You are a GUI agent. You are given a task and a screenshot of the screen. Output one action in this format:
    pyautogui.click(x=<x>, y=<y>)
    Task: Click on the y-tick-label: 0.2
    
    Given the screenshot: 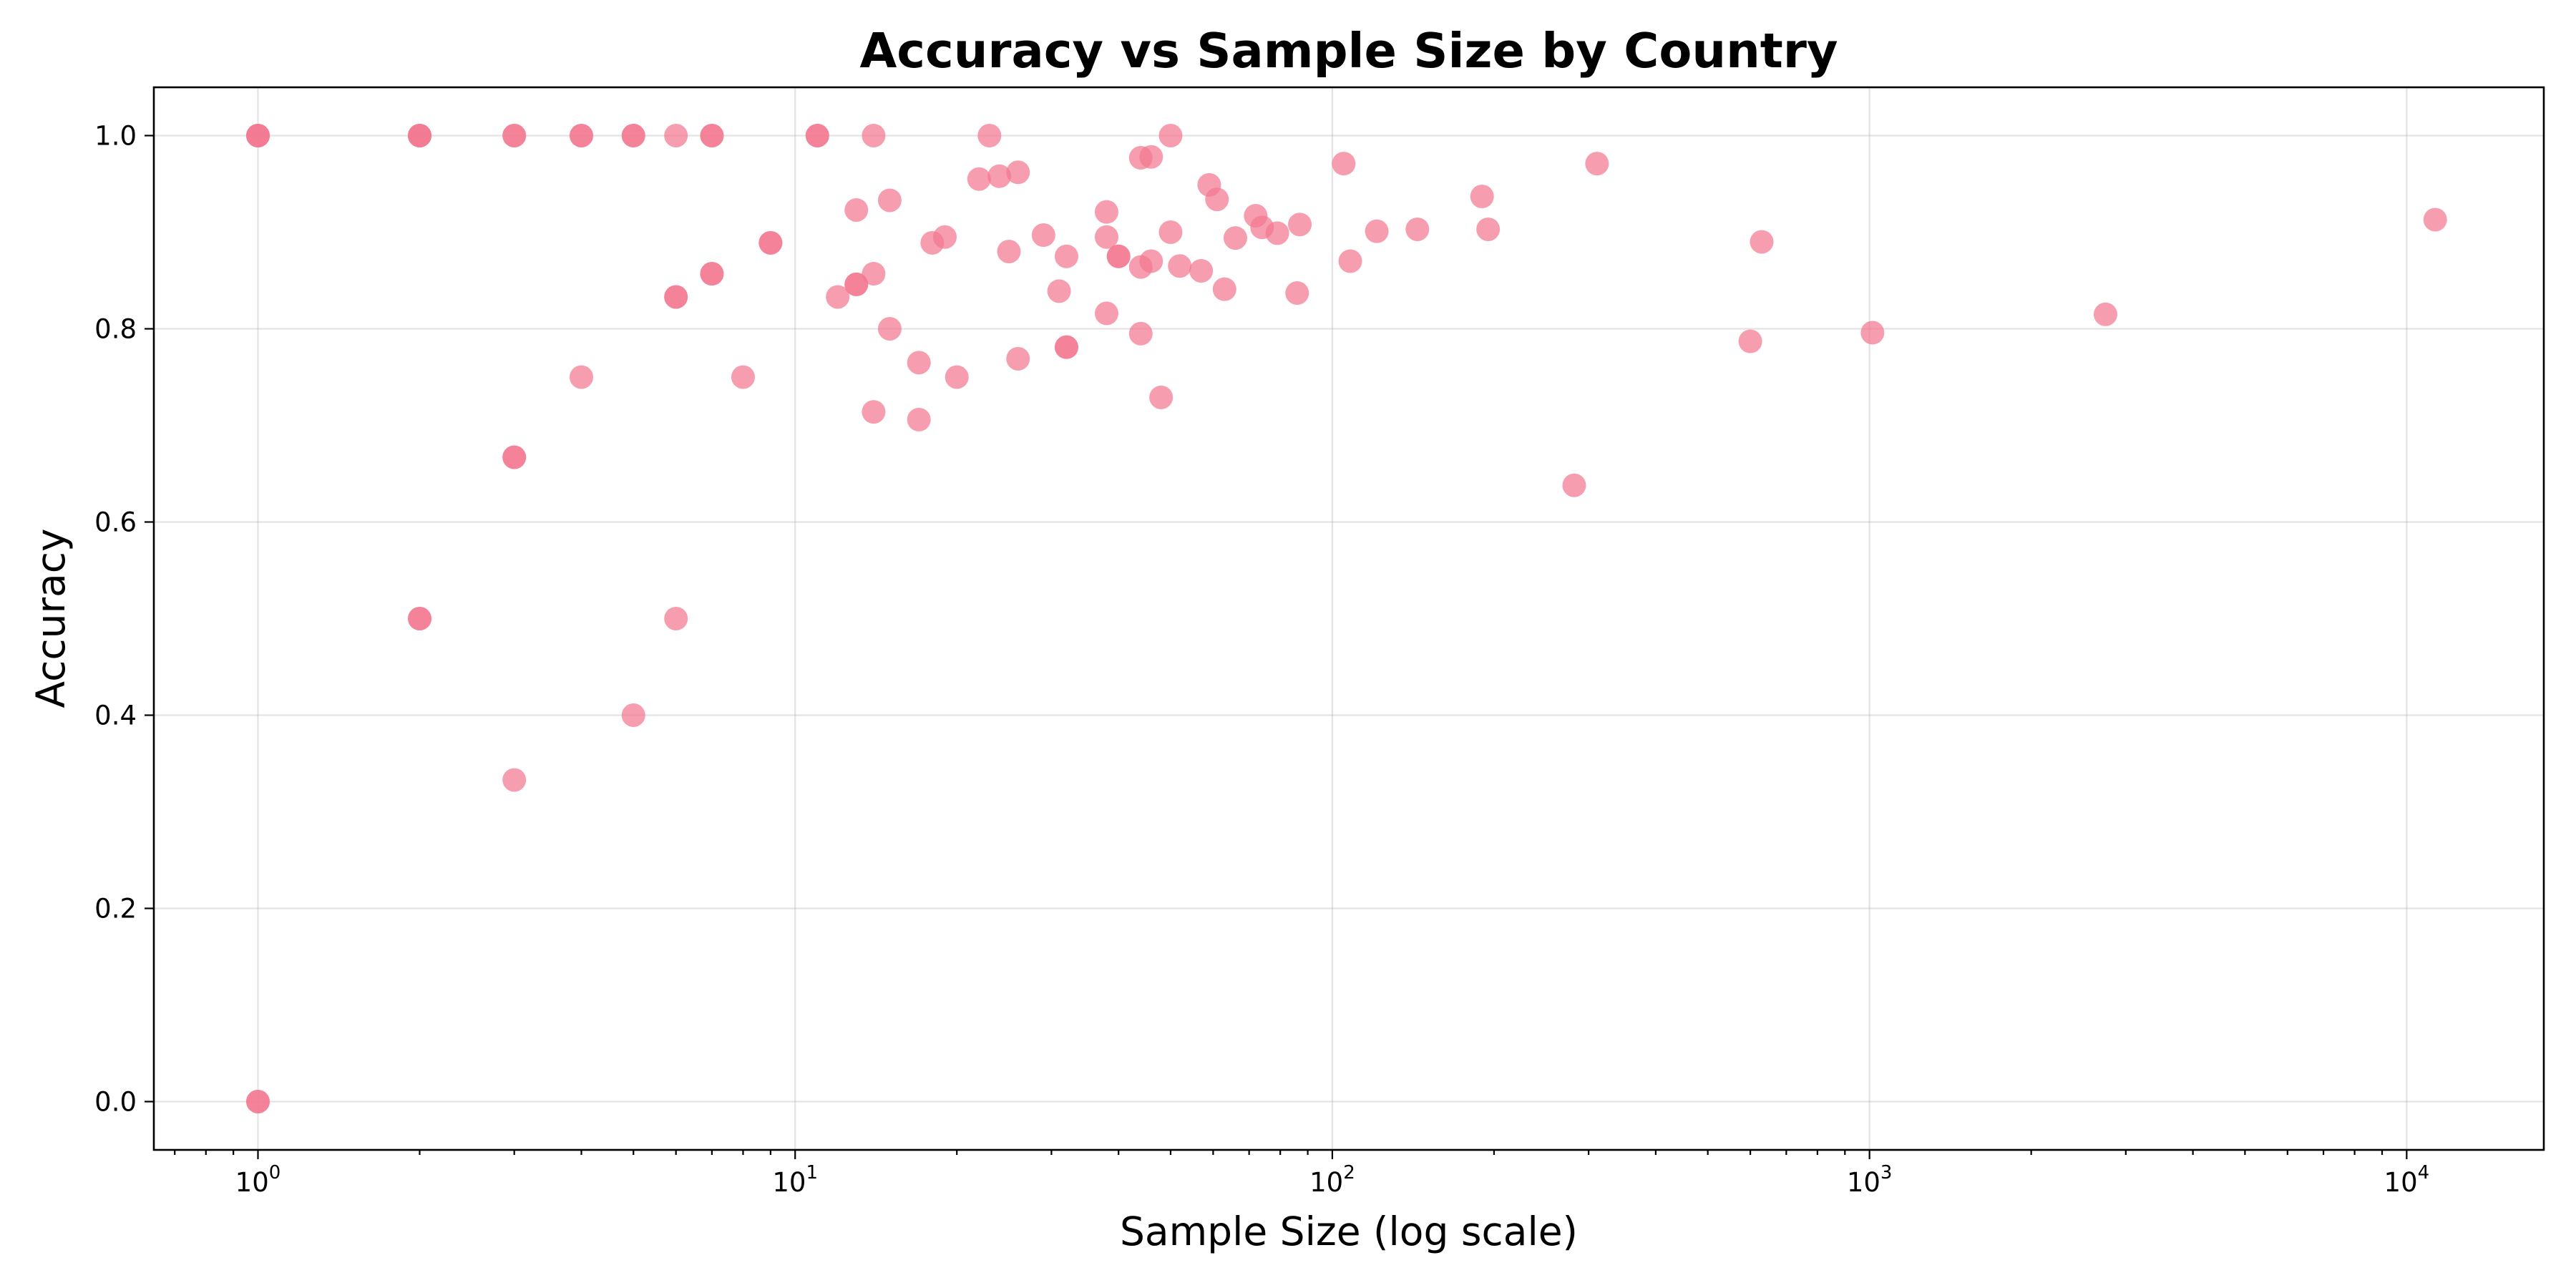 What is the action you would take?
    pyautogui.click(x=115, y=909)
    